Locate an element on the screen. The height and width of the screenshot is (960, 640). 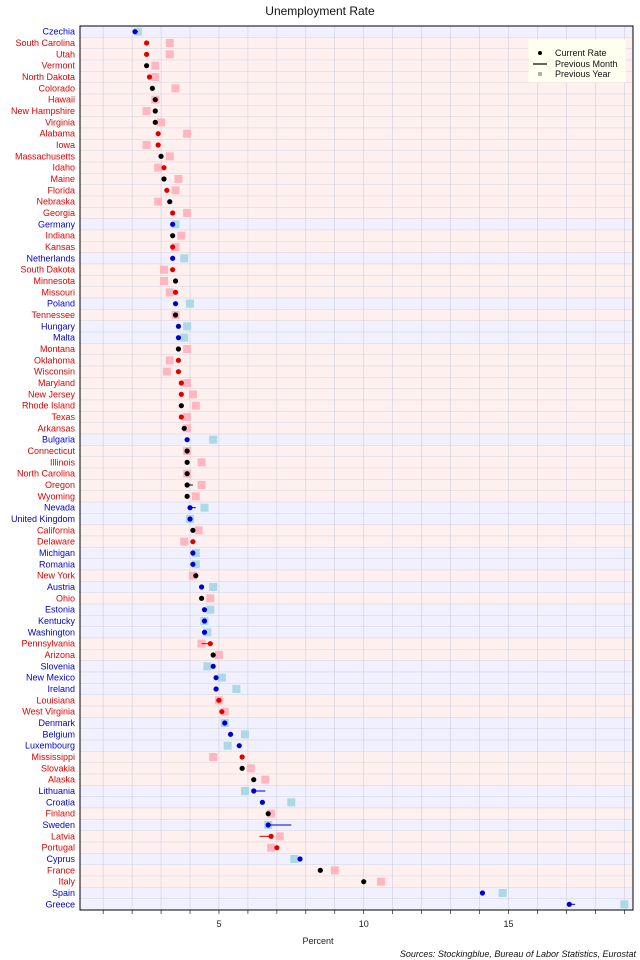
row-label: Rhode Island is located at coordinates (48, 406).